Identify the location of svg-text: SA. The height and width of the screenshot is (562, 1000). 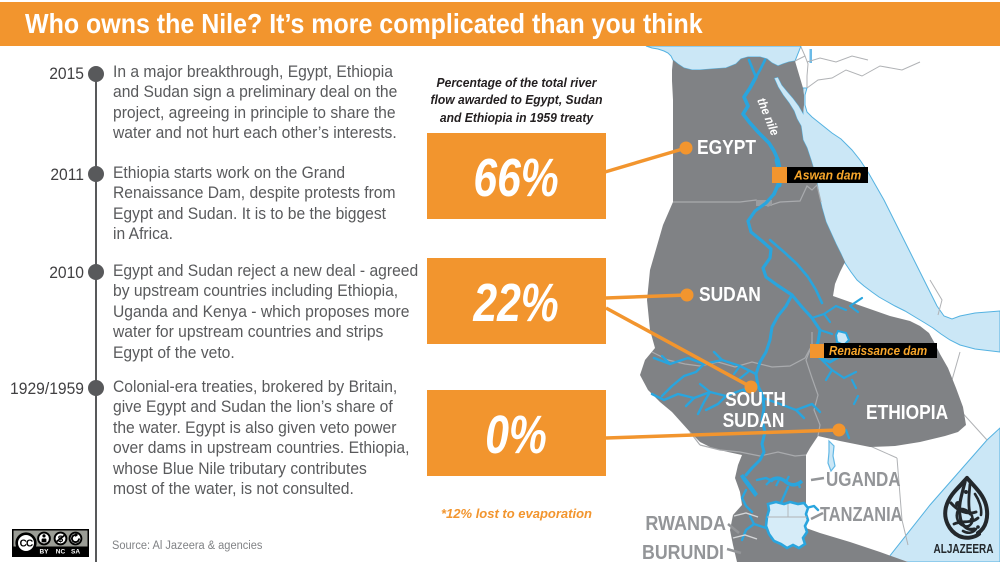
(75, 552).